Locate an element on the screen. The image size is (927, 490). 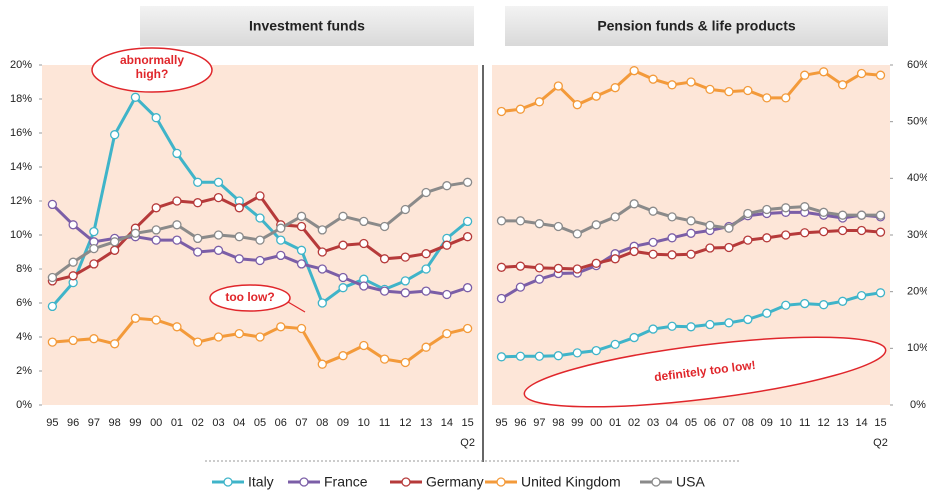
legend-label: United Kingdom is located at coordinates (571, 482).